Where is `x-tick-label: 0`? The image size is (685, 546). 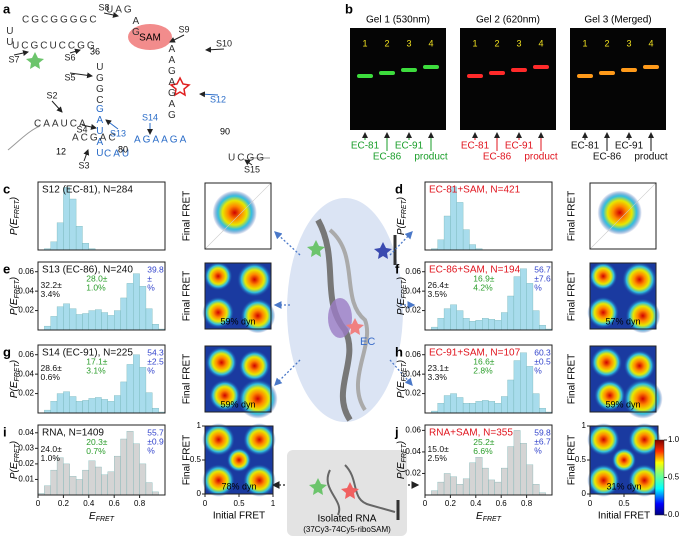
x-tick-label: 0 is located at coordinates (38, 503).